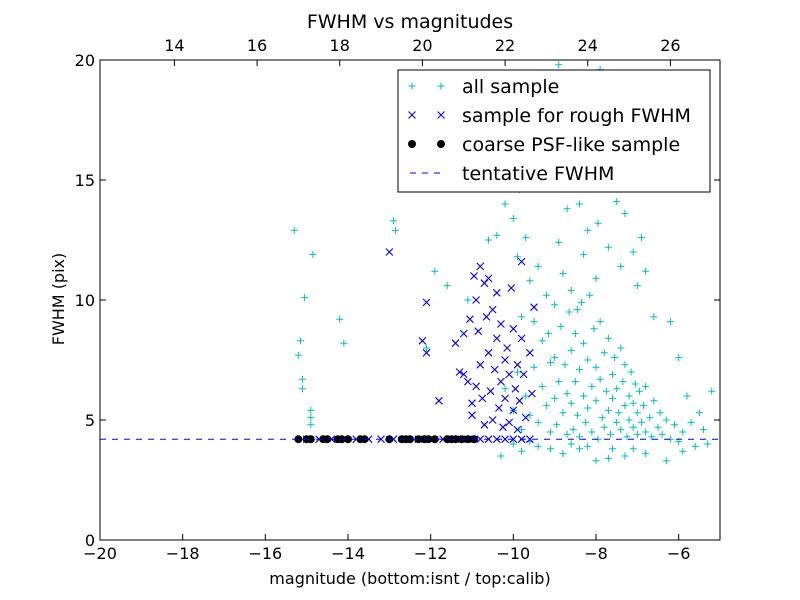 The width and height of the screenshot is (800, 600). Describe the element at coordinates (340, 45) in the screenshot. I see `top-x-tick-label: 18` at that location.